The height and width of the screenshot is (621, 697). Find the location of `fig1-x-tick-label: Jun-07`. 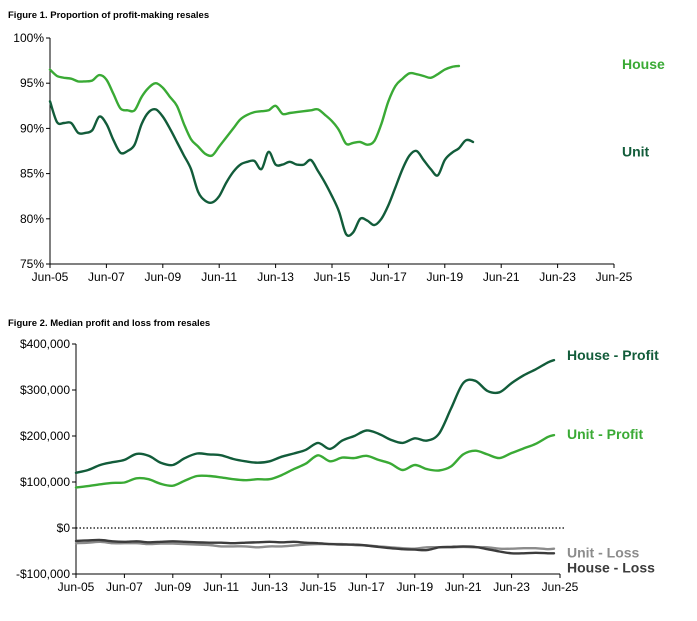

fig1-x-tick-label: Jun-07 is located at coordinates (106, 277).